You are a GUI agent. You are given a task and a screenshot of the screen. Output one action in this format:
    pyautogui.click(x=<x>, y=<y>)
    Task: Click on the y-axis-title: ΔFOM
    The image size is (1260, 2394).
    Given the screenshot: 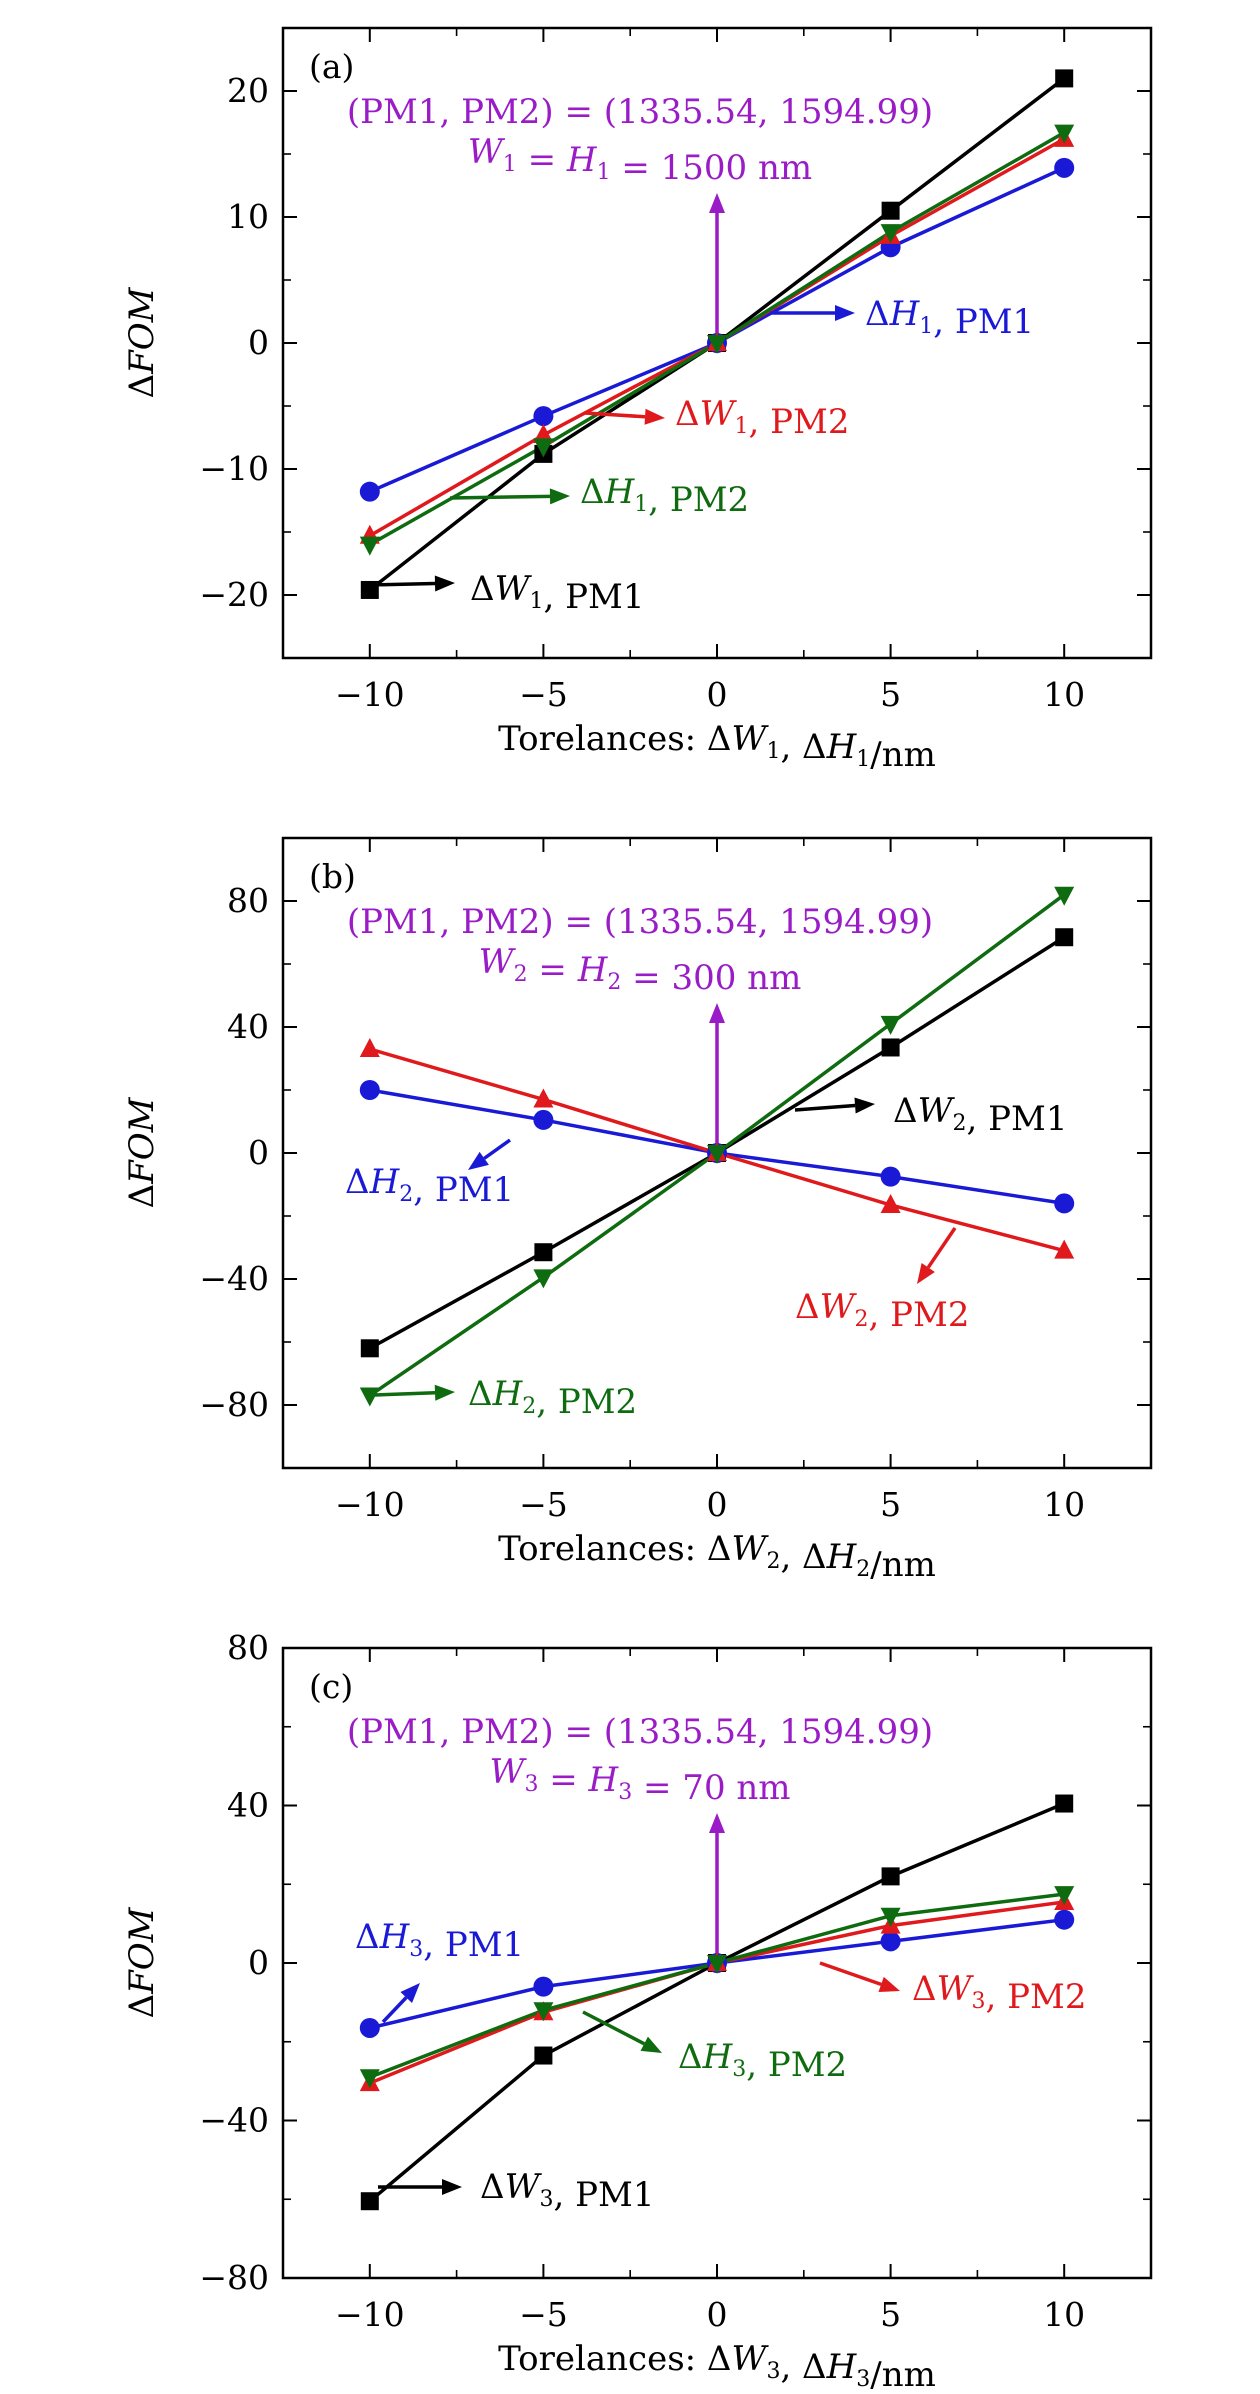 What is the action you would take?
    pyautogui.click(x=142, y=1962)
    